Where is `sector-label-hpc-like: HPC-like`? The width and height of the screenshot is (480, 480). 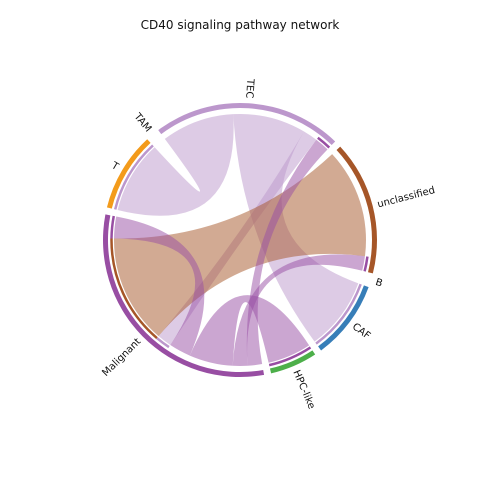 sector-label-hpc-like: HPC-like is located at coordinates (303, 390).